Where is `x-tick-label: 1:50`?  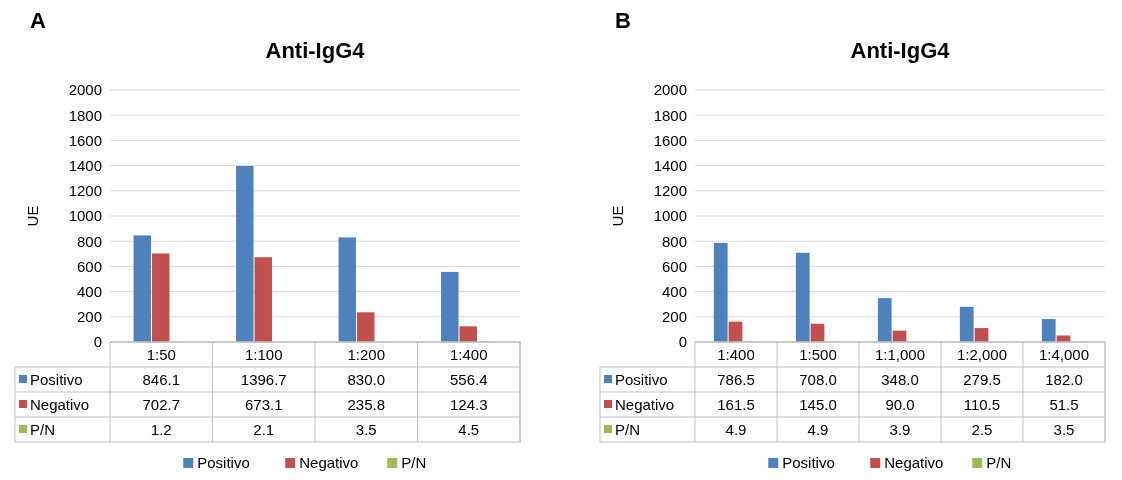 x-tick-label: 1:50 is located at coordinates (161, 354).